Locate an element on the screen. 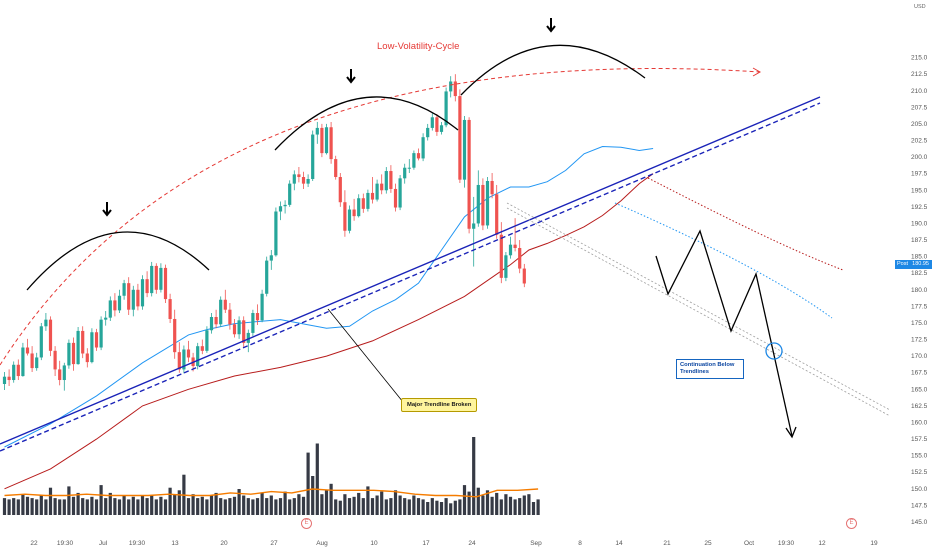 Image resolution: width=932 pixels, height=550 pixels. y-tick-label: 185.0 is located at coordinates (919, 257).